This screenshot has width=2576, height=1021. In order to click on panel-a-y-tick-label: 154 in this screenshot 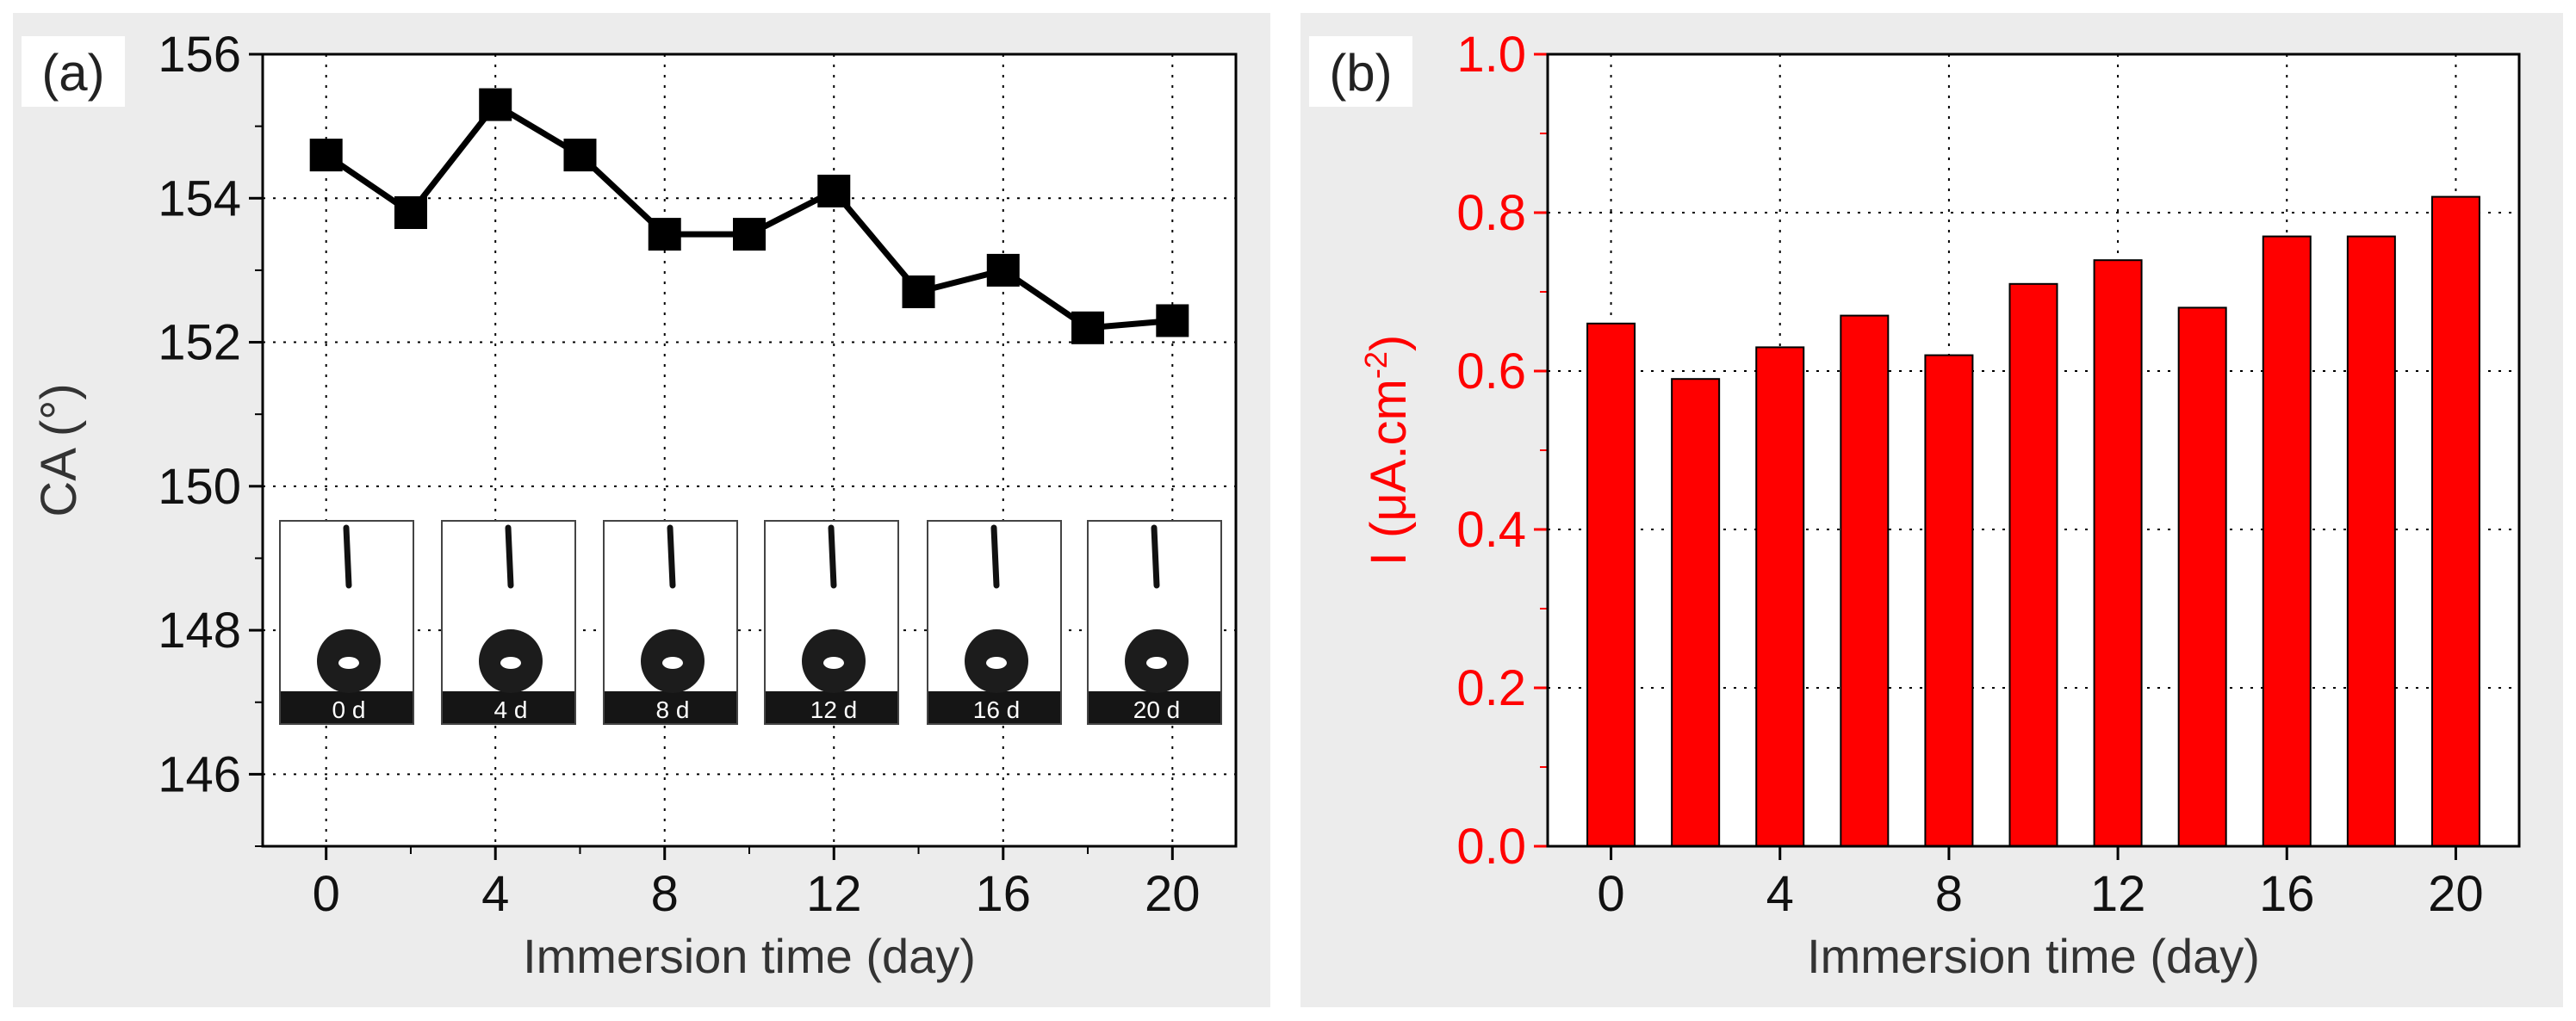, I will do `click(199, 198)`.